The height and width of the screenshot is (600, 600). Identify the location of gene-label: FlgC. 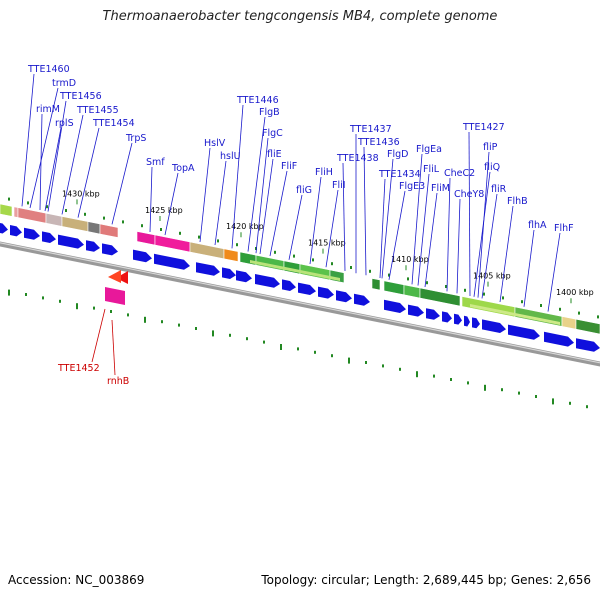
(272, 133).